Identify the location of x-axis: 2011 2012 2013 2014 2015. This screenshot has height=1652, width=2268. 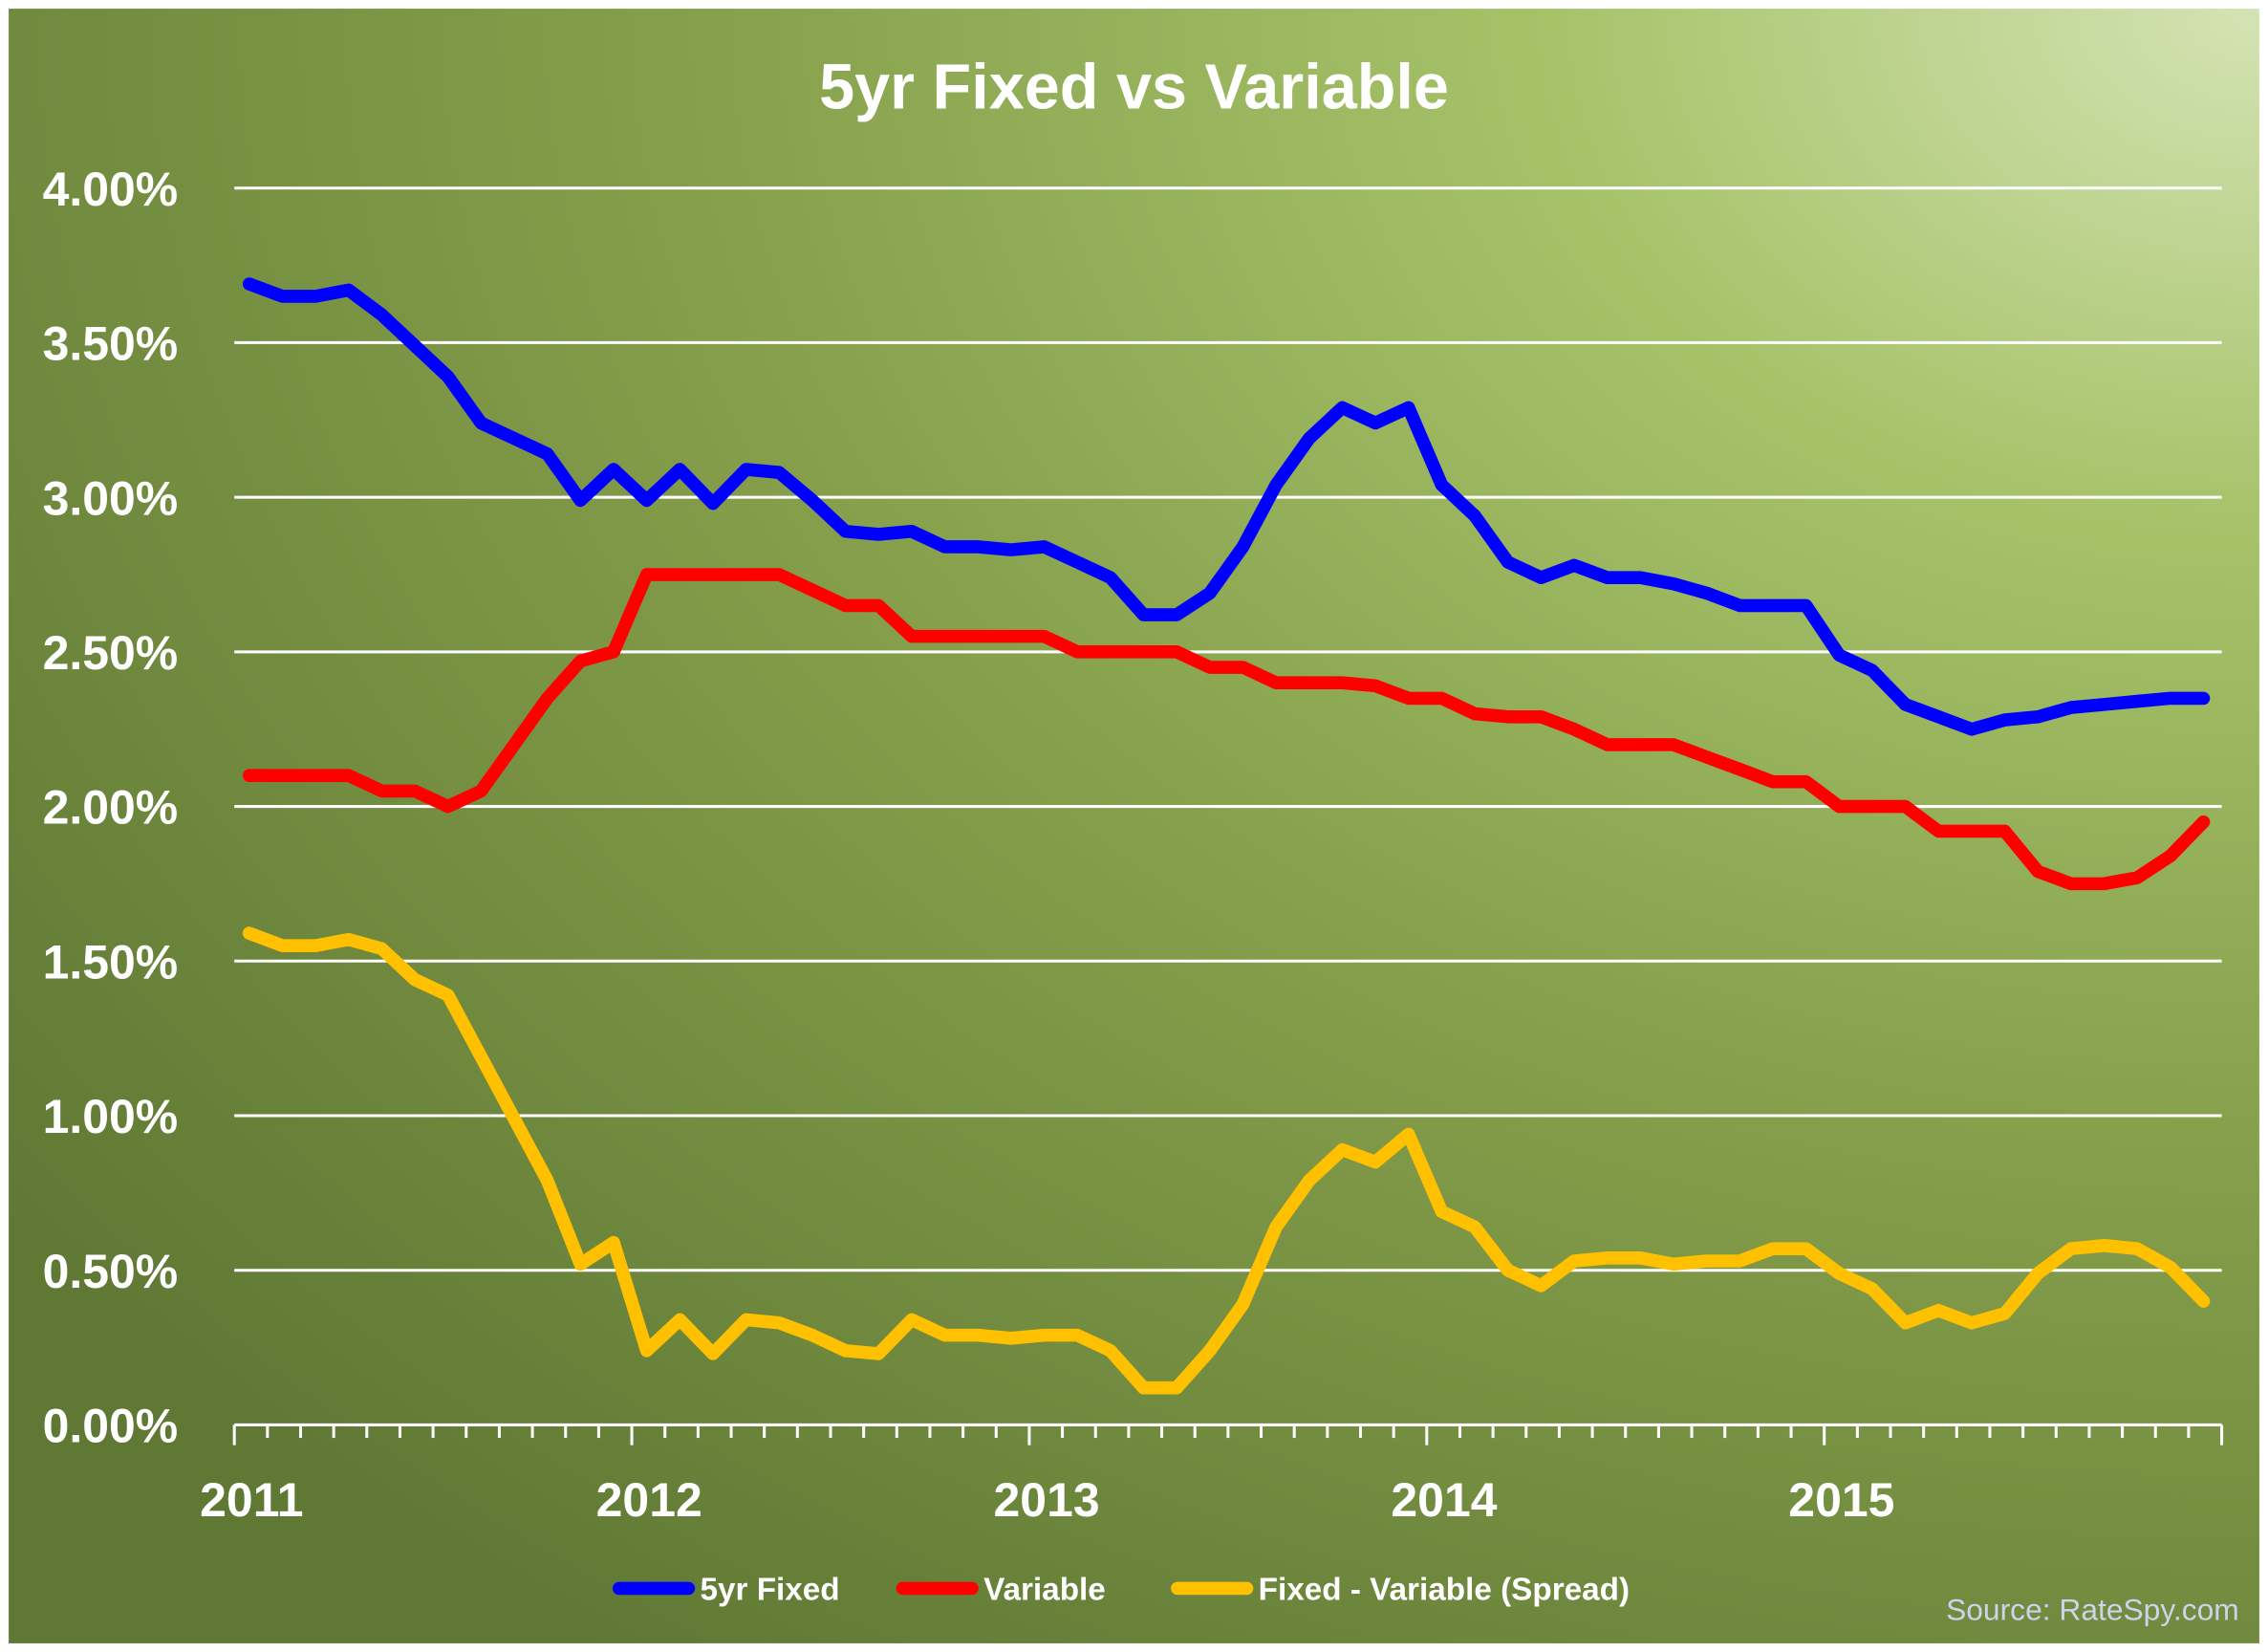
(1212, 1475).